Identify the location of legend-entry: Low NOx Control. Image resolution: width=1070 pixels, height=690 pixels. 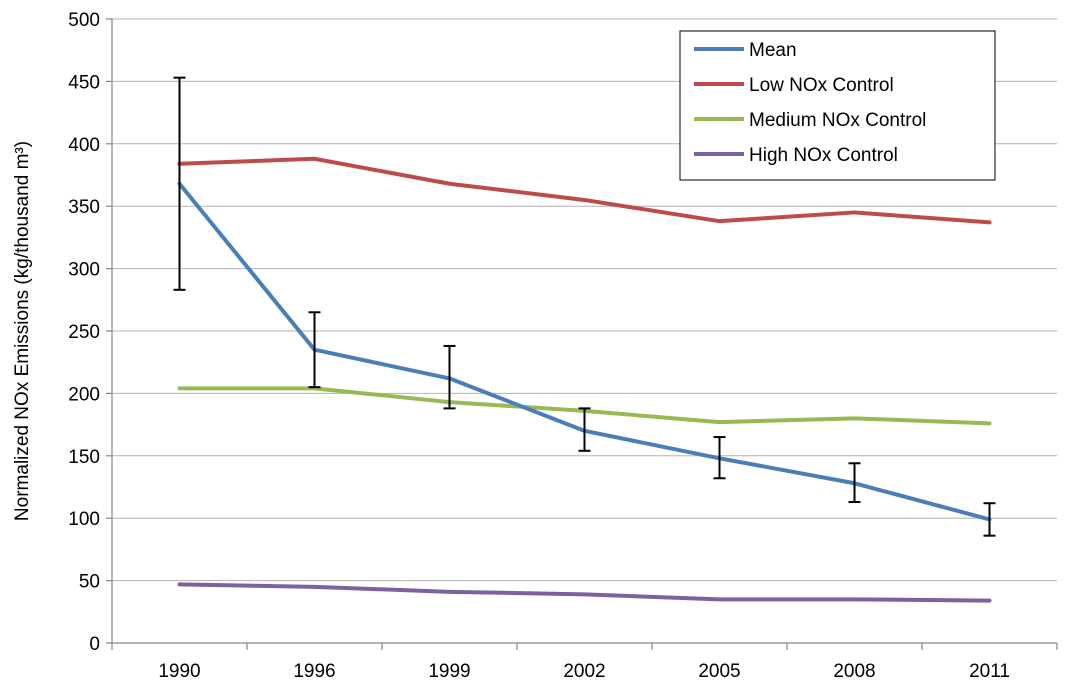
(794, 85).